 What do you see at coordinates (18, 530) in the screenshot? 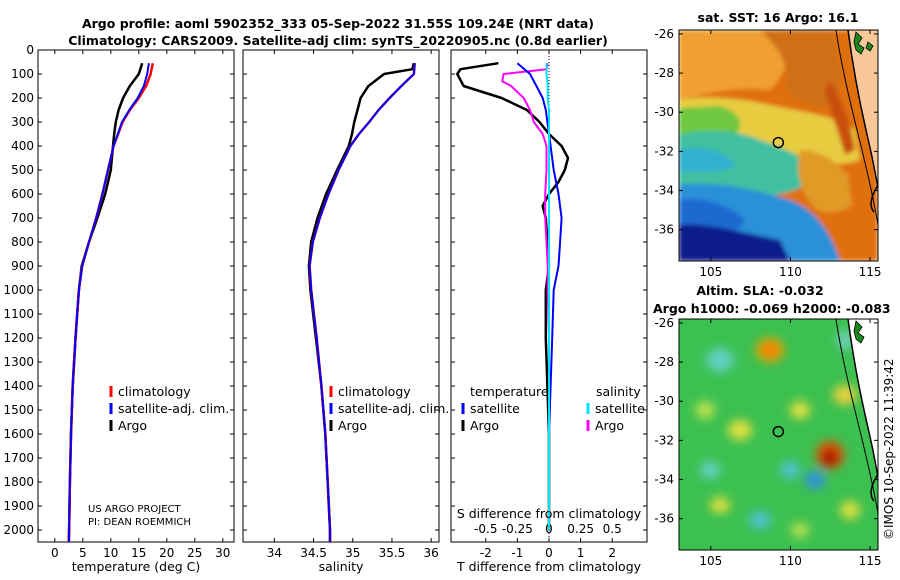
I see `depth-tick-label: 2000` at bounding box center [18, 530].